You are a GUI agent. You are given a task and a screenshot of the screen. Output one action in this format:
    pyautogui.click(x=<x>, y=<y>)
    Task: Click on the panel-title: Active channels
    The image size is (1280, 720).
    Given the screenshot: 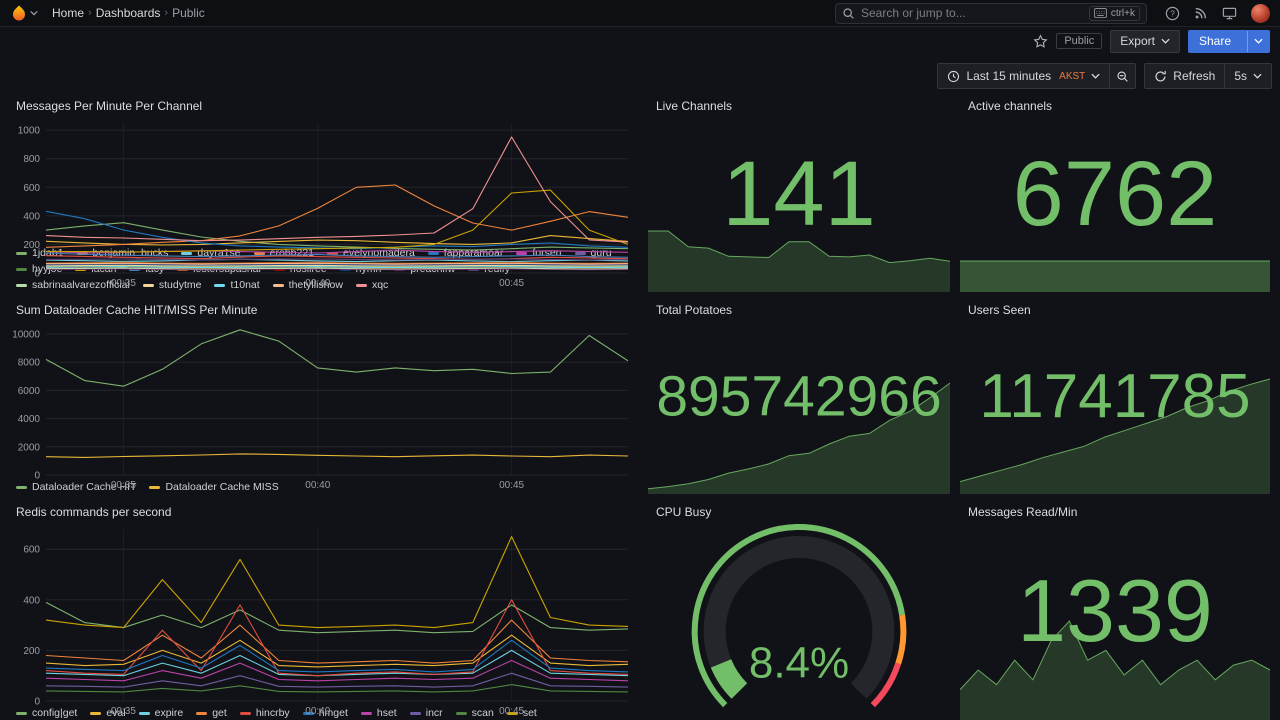 What is the action you would take?
    pyautogui.click(x=1010, y=106)
    